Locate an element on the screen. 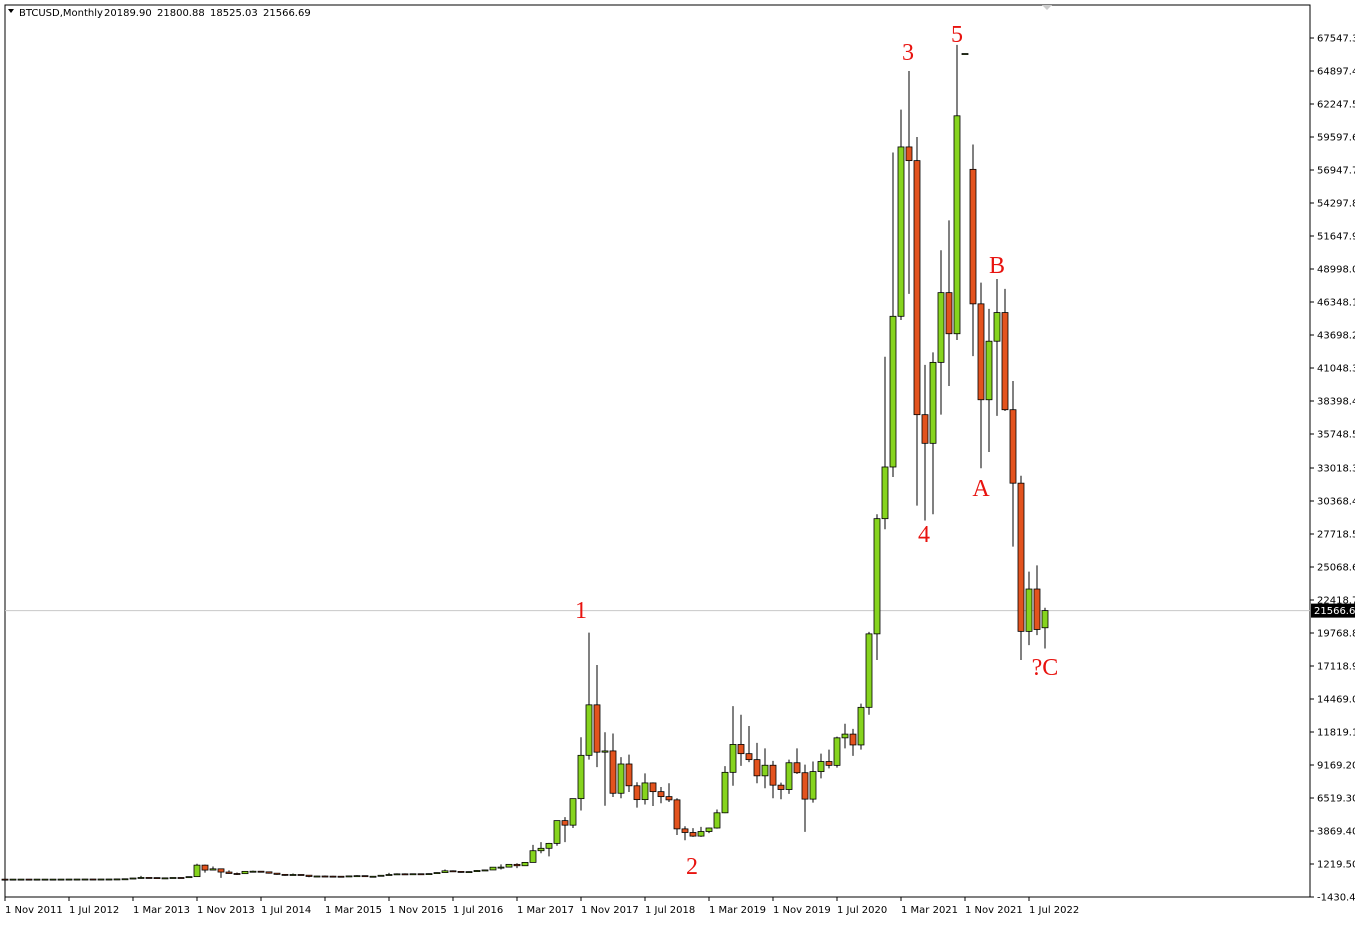  y-tick-label: 17118.90 is located at coordinates (1336, 667).